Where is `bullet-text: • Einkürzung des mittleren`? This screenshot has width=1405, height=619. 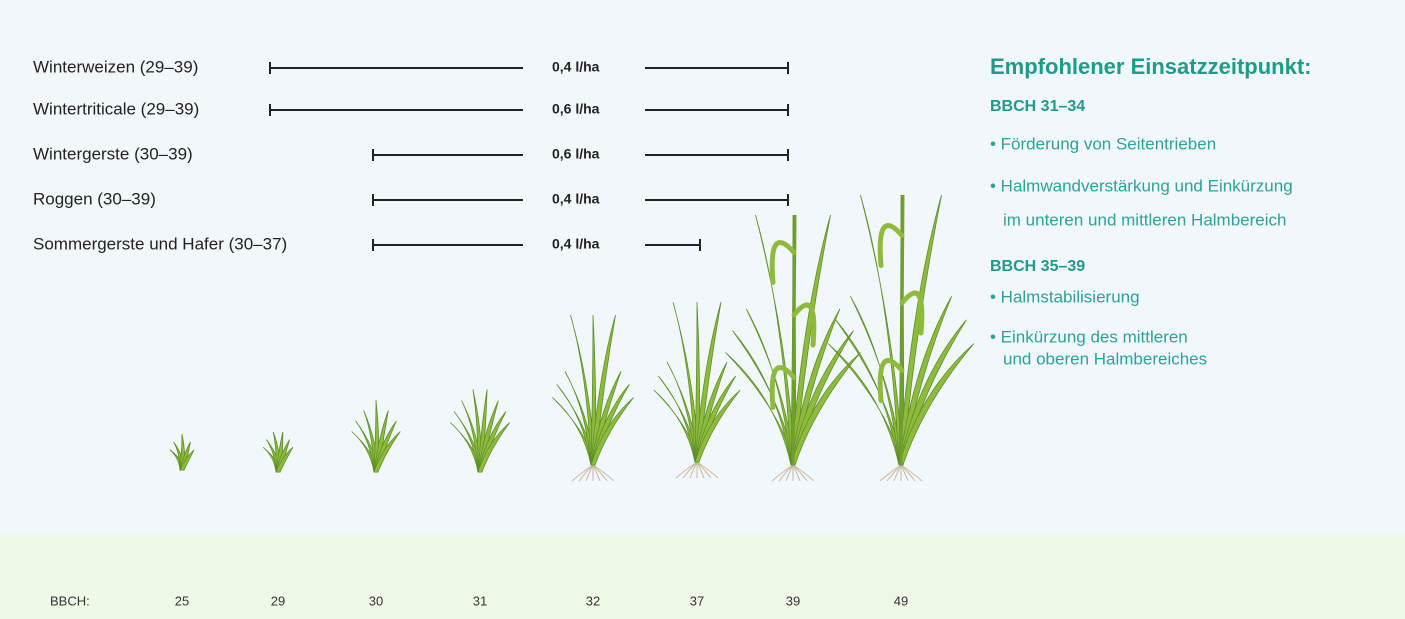 bullet-text: • Einkürzung des mittleren is located at coordinates (1089, 336).